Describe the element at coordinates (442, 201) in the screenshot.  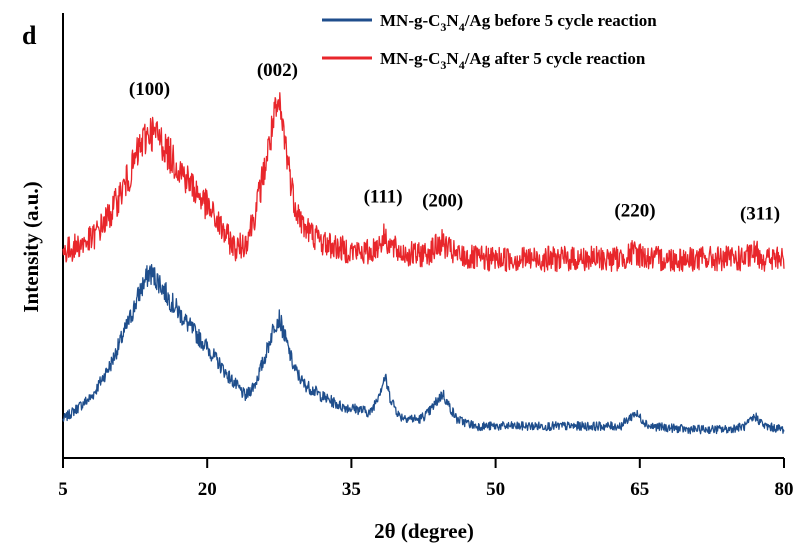
I see `peak-label: (200)` at that location.